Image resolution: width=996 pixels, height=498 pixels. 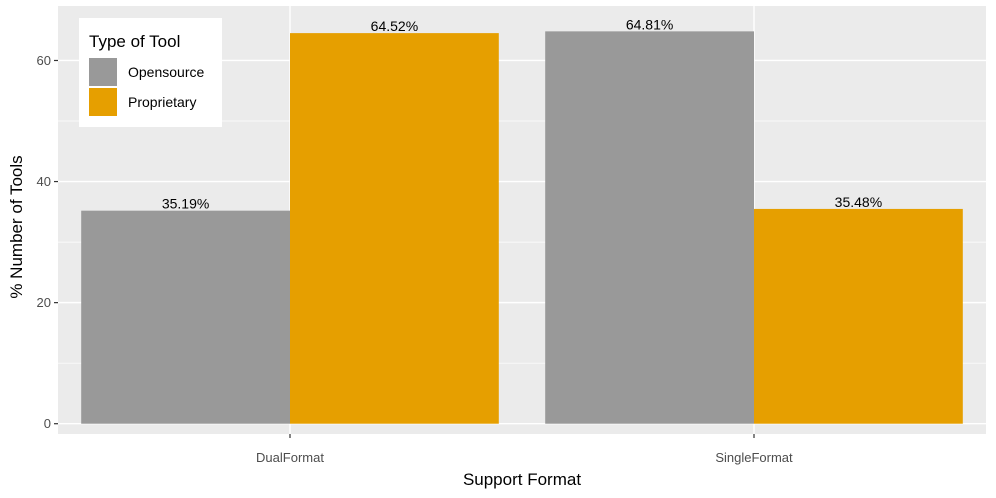 What do you see at coordinates (522, 479) in the screenshot?
I see `x-axis-title: Support Format` at bounding box center [522, 479].